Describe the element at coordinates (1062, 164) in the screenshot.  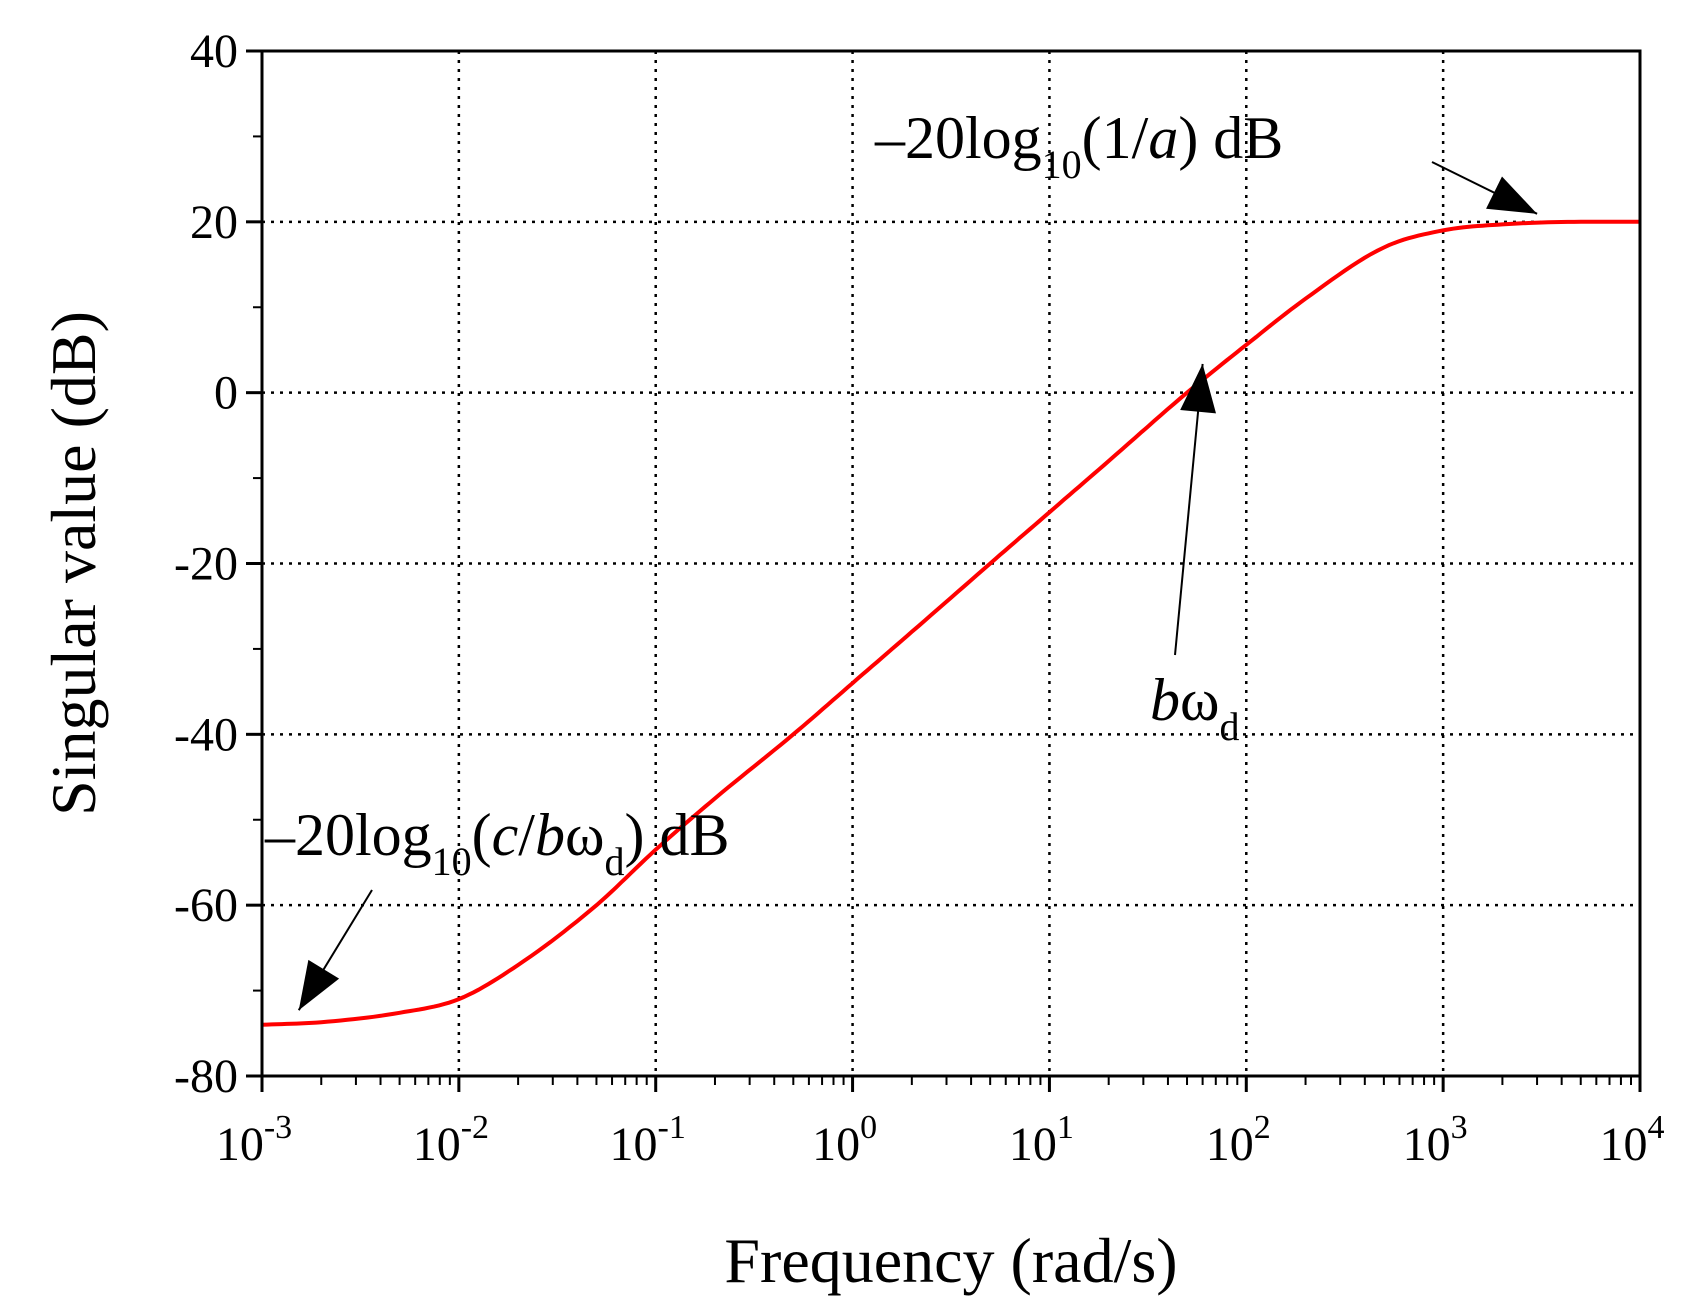
I see `annot-high-subscript: 10` at that location.